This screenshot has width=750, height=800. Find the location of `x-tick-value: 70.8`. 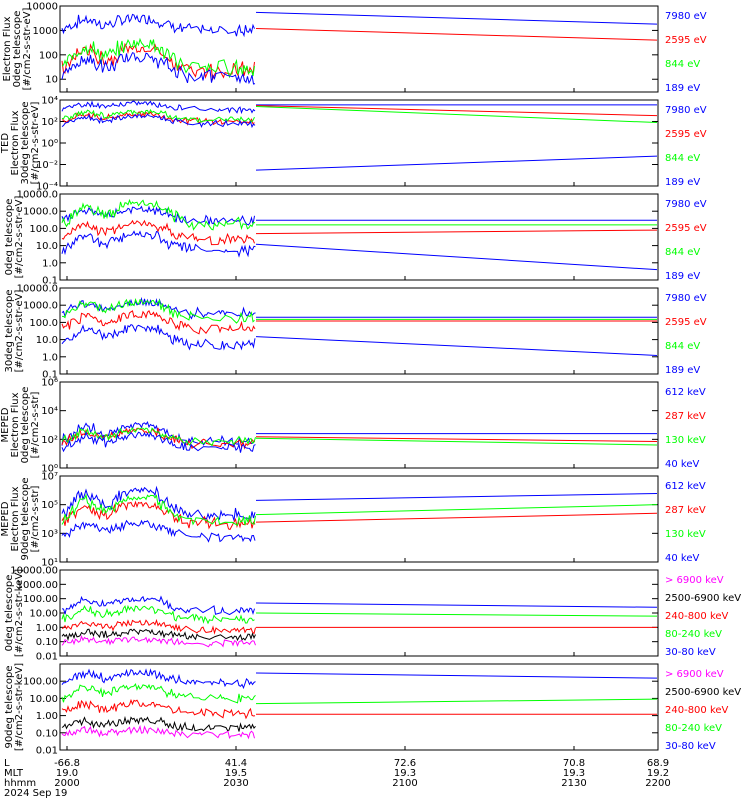

x-tick-value: 70.8 is located at coordinates (574, 763).